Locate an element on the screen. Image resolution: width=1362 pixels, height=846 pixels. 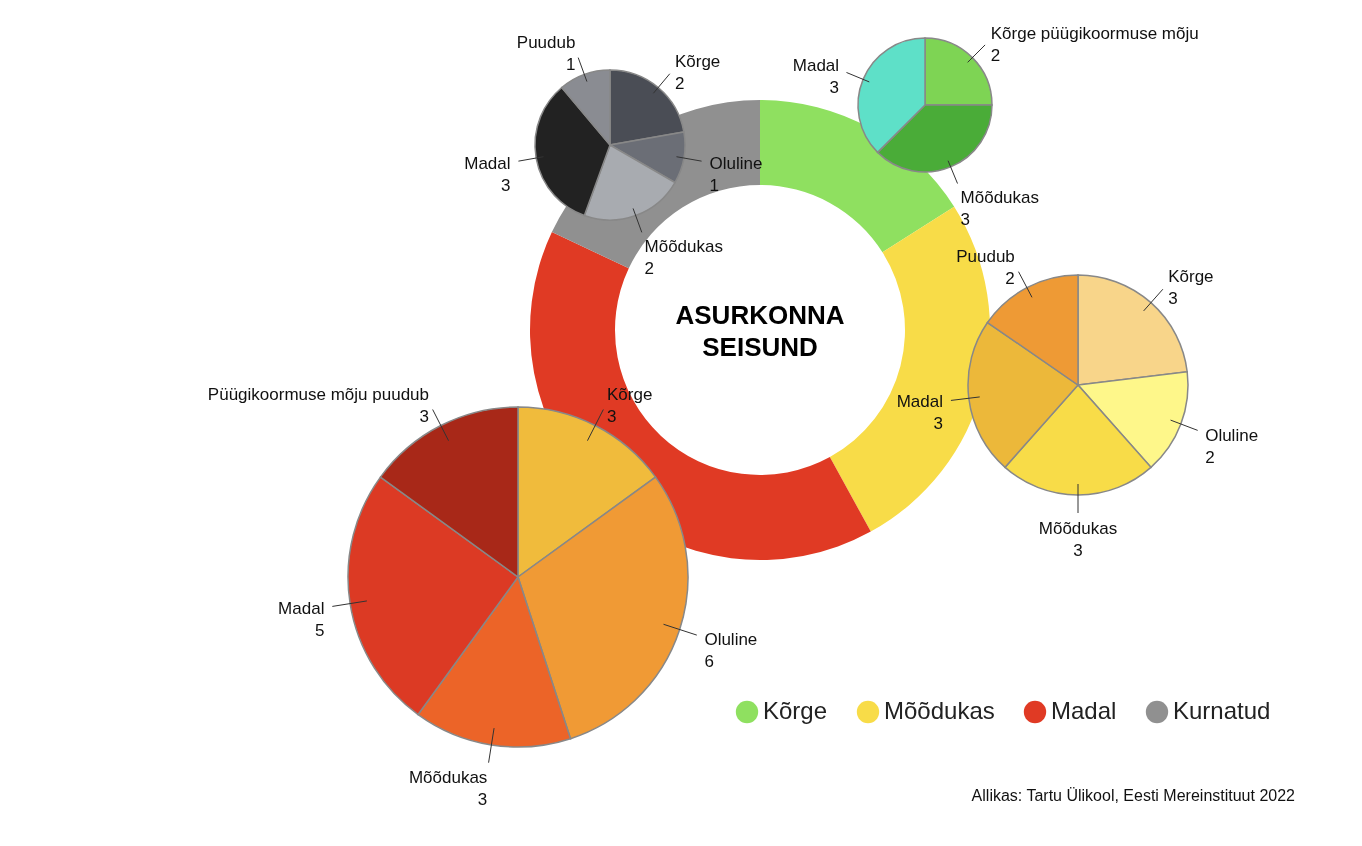
slice-label: Kõrge püügikoormuse mõju is located at coordinates (1094, 33).